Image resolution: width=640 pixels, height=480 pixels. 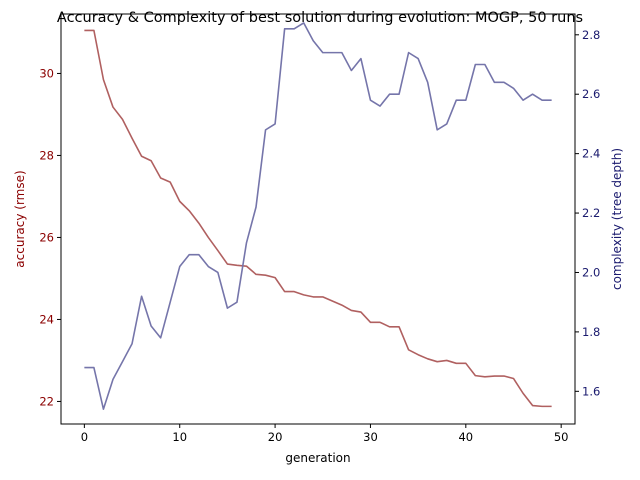 What do you see at coordinates (591, 35) in the screenshot?
I see `right-y-tick-label: 2.8` at bounding box center [591, 35].